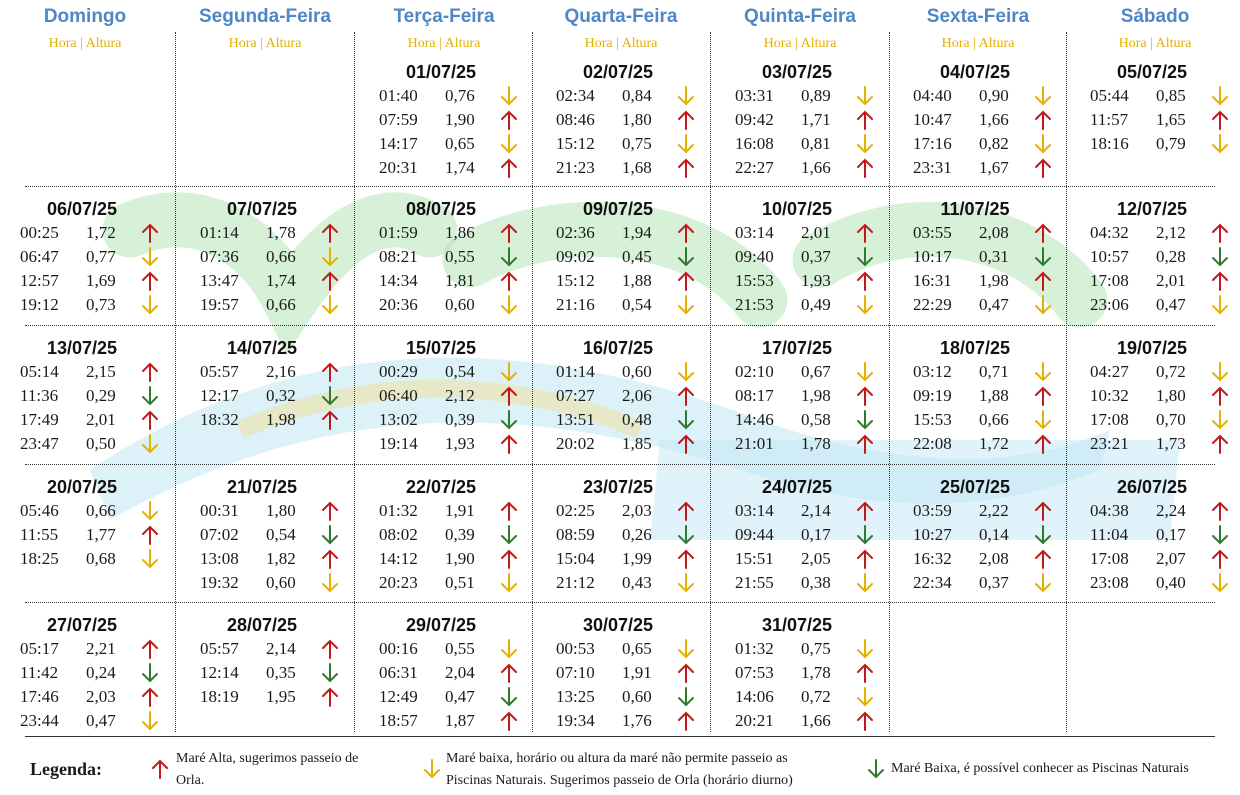  I want to click on tide-time: 23:31, so click(932, 167).